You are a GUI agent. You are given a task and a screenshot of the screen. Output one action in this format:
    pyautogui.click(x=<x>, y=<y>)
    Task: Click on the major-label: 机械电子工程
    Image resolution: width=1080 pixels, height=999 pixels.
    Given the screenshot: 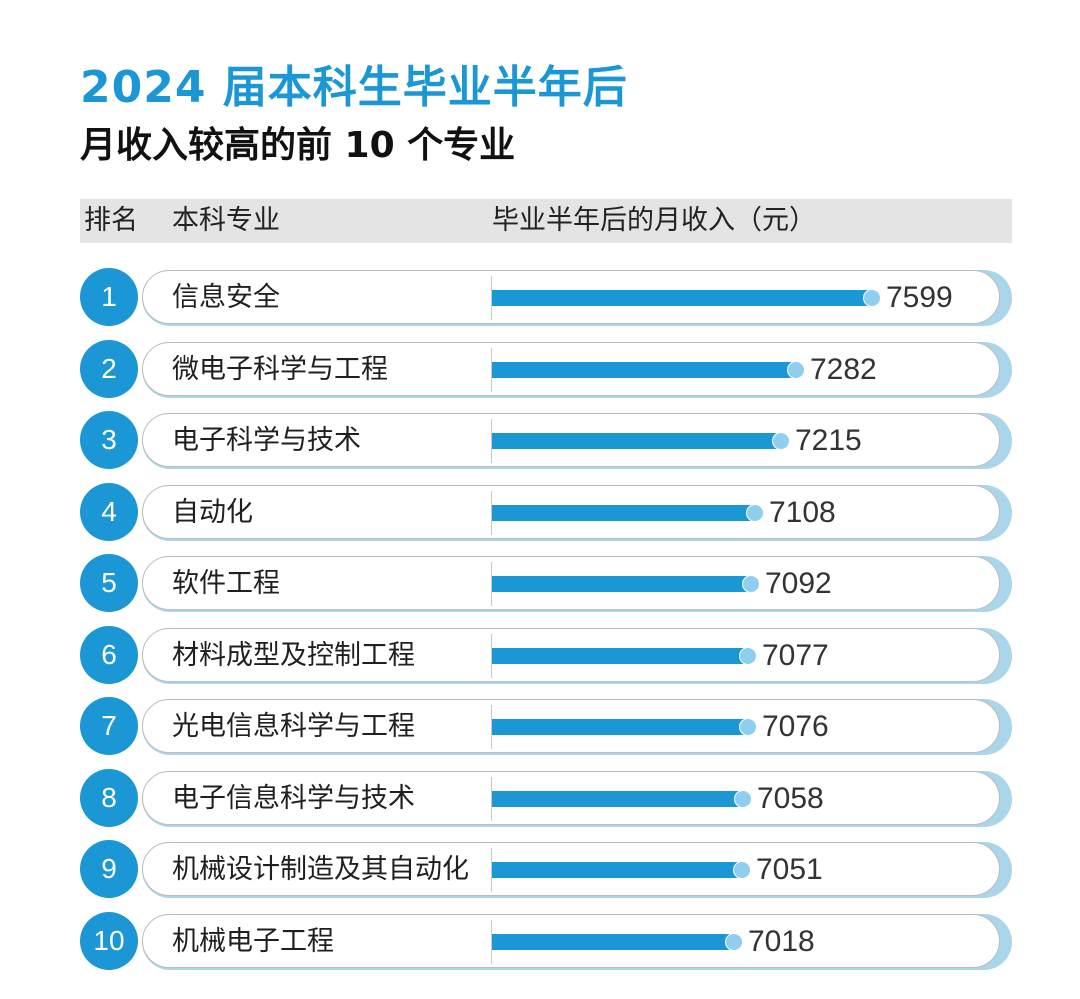 What is the action you would take?
    pyautogui.click(x=253, y=941)
    